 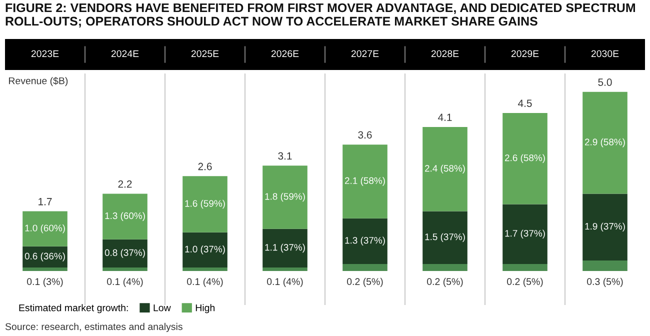 I want to click on data-label: 2.6 (58%), so click(x=525, y=159).